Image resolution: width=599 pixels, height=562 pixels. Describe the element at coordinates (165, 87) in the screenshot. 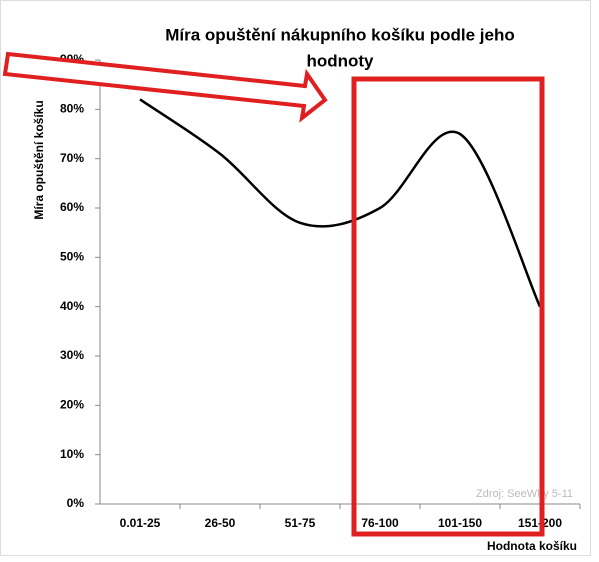

I see `annotation-arrow` at that location.